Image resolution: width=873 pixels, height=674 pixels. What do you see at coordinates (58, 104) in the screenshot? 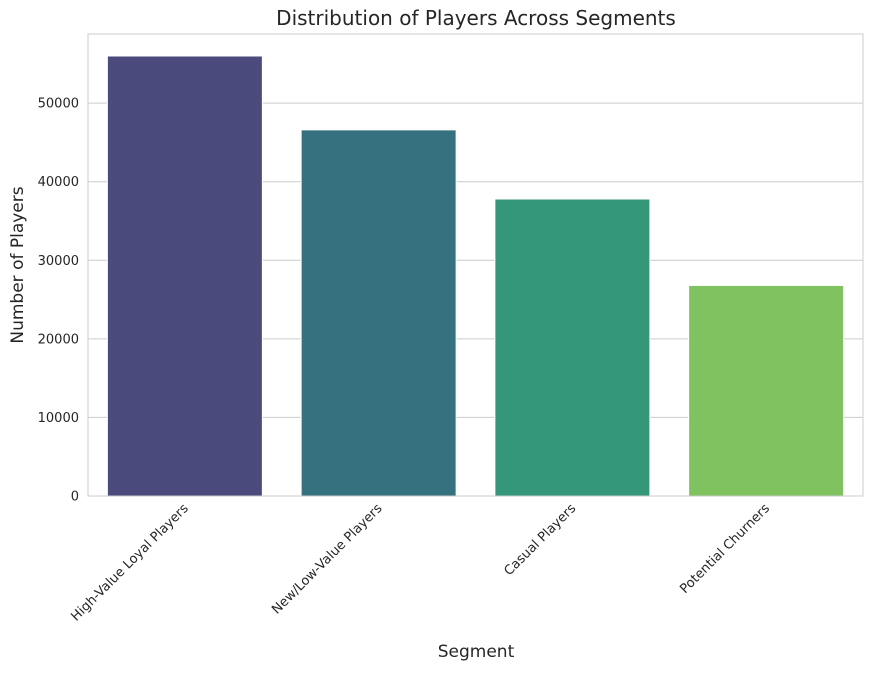
I see `y-tick-label: 50000` at bounding box center [58, 104].